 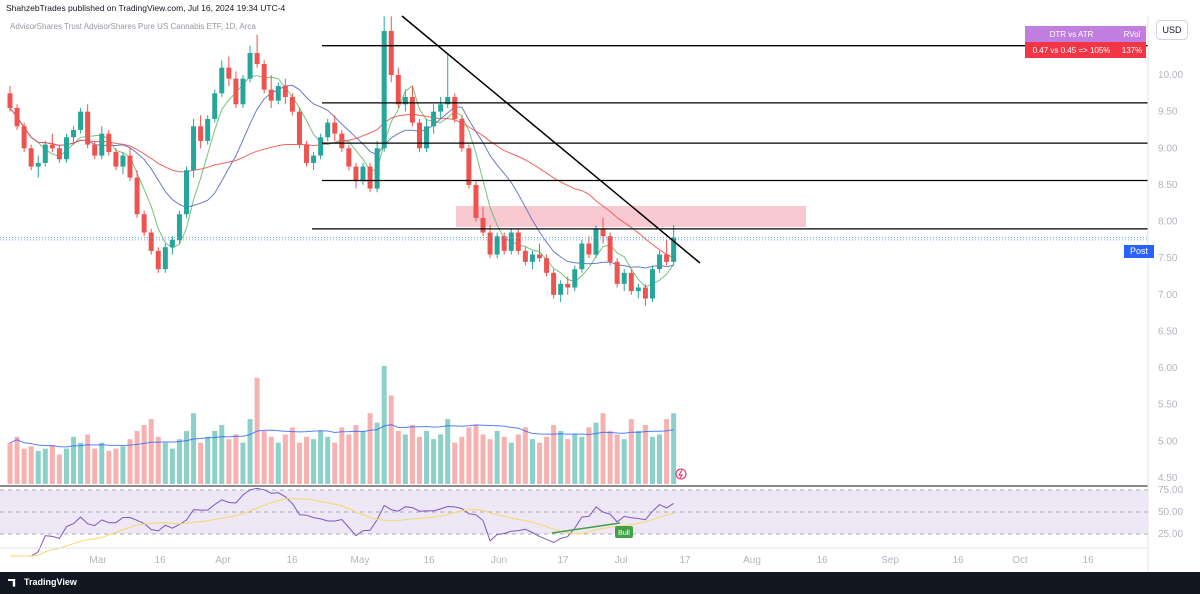 What do you see at coordinates (1132, 50) in the screenshot?
I see `rvol-value: 137%` at bounding box center [1132, 50].